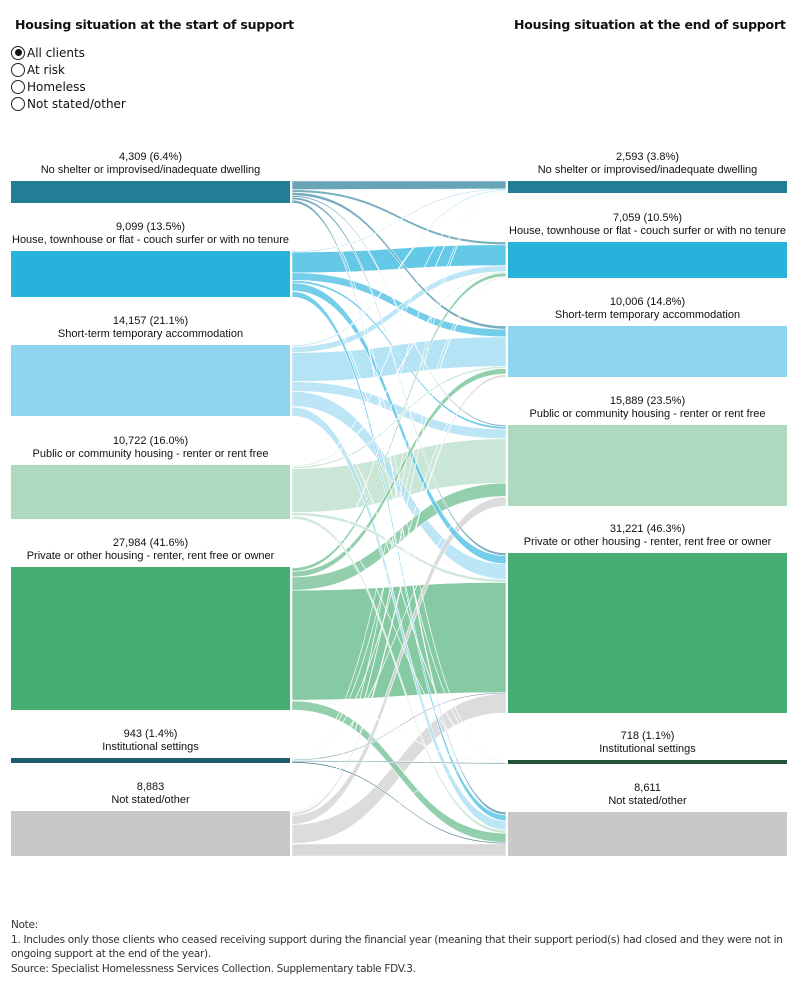  I want to click on flow-public-to-couch, so click(399, 369).